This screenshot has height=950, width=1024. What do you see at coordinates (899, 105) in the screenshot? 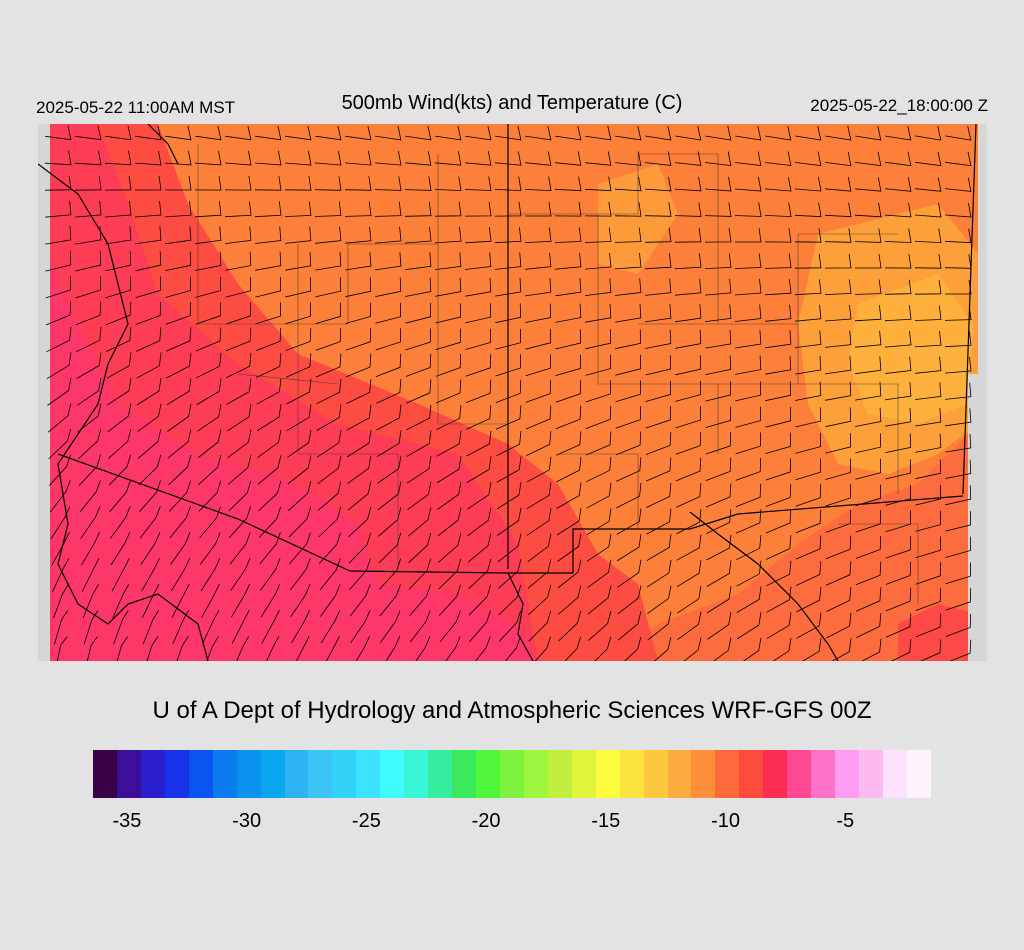
I see `valid-time-label: 2025-05-22_18:00:00 Z` at bounding box center [899, 105].